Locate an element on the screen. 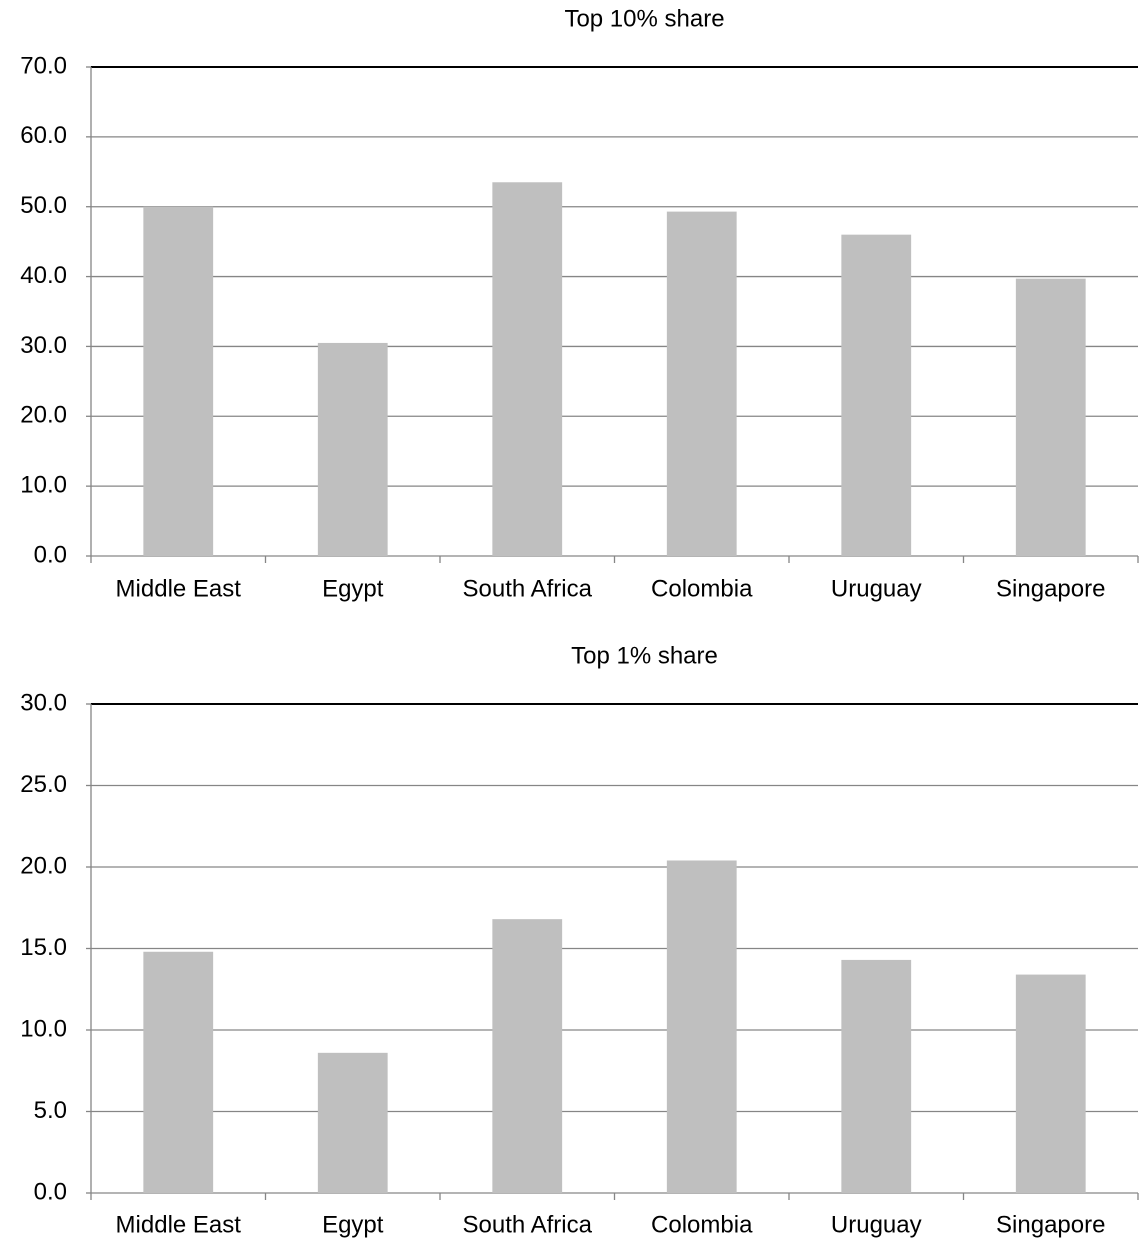 Image resolution: width=1139 pixels, height=1243 pixels. chart-title: Top 1% share is located at coordinates (644, 655).